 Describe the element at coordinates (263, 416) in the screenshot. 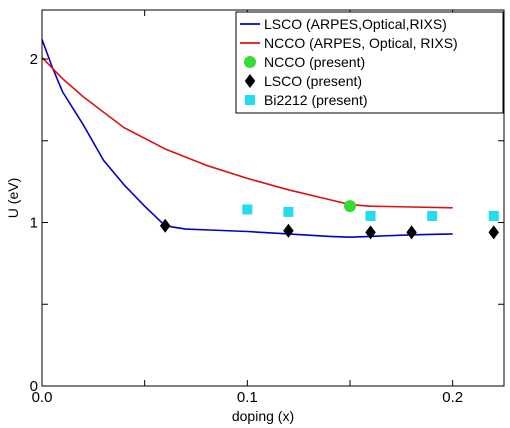

I see `x-axis-label: doping (x)` at that location.